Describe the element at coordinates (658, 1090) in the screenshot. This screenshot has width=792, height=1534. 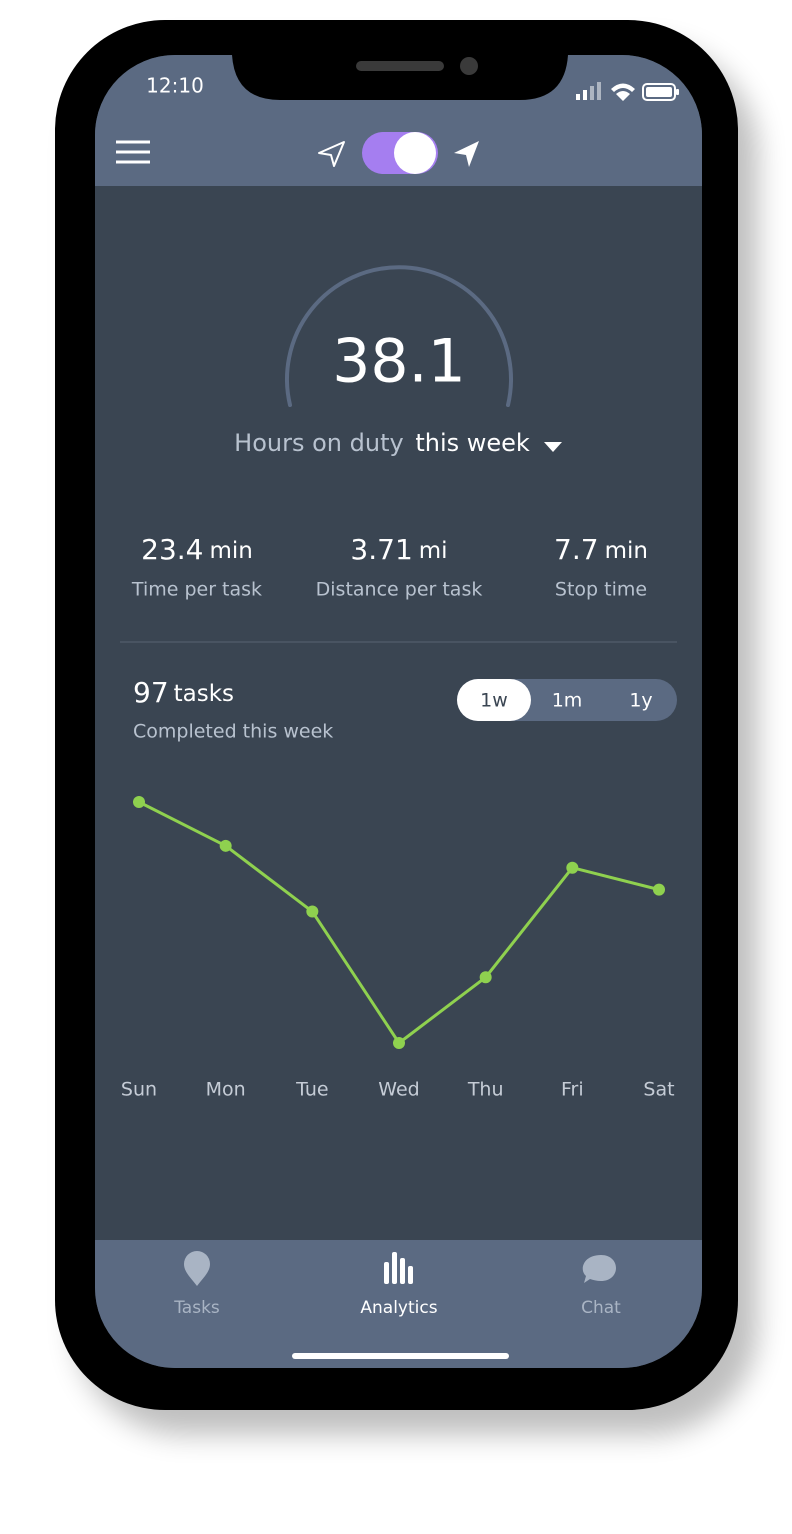
I see `x-tick-label: Sat` at that location.